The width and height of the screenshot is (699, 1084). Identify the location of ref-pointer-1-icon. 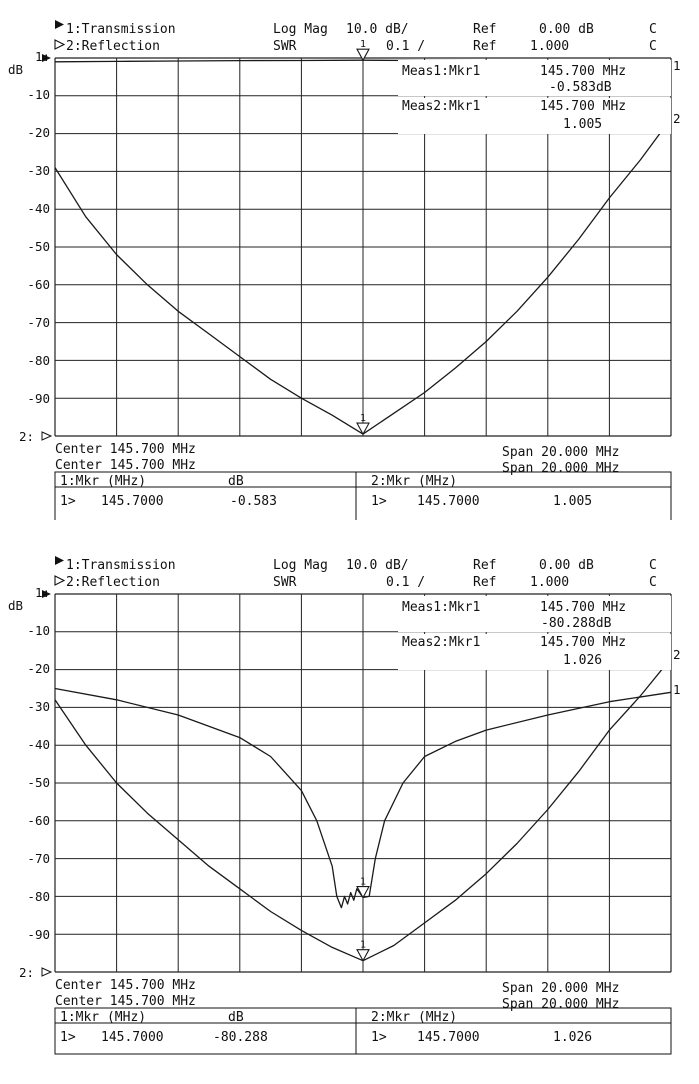
(46, 58).